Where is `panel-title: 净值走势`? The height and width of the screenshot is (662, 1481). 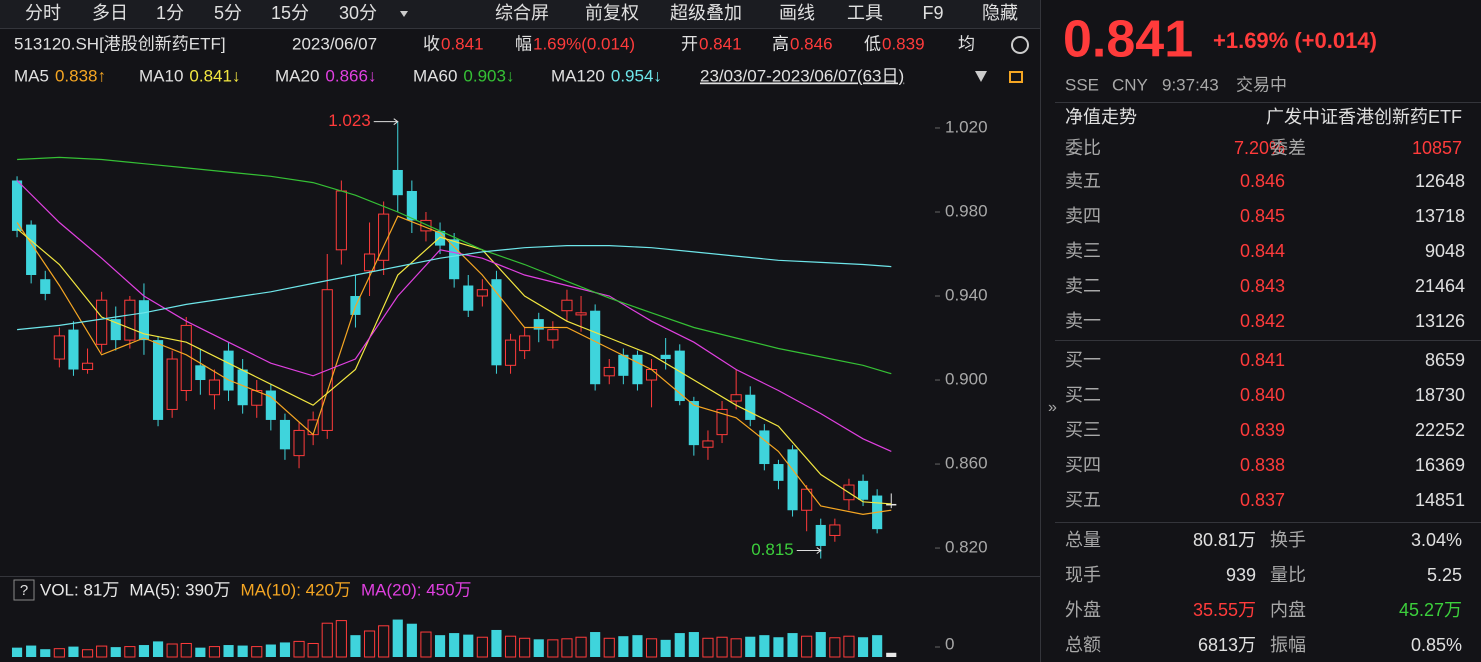
panel-title: 净值走势 is located at coordinates (1101, 117).